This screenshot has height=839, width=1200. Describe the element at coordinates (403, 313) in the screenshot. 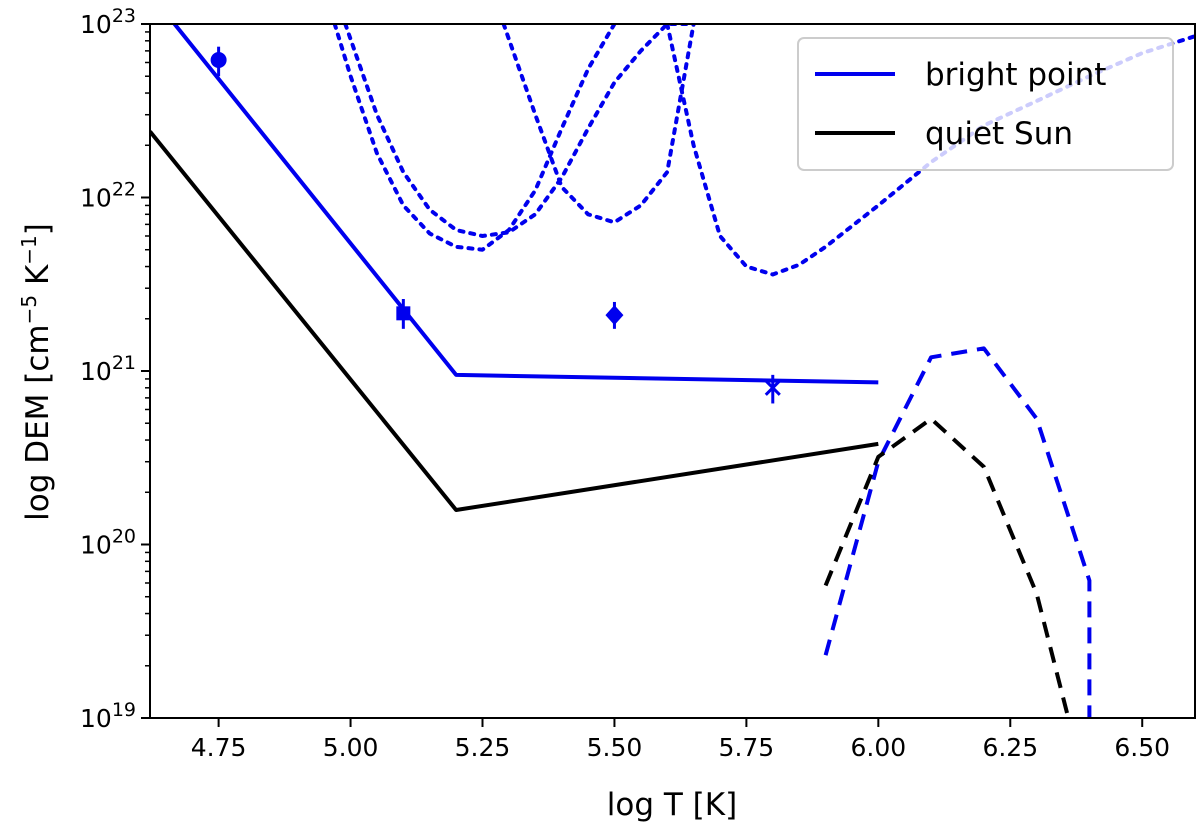

I see `marker-square` at that location.